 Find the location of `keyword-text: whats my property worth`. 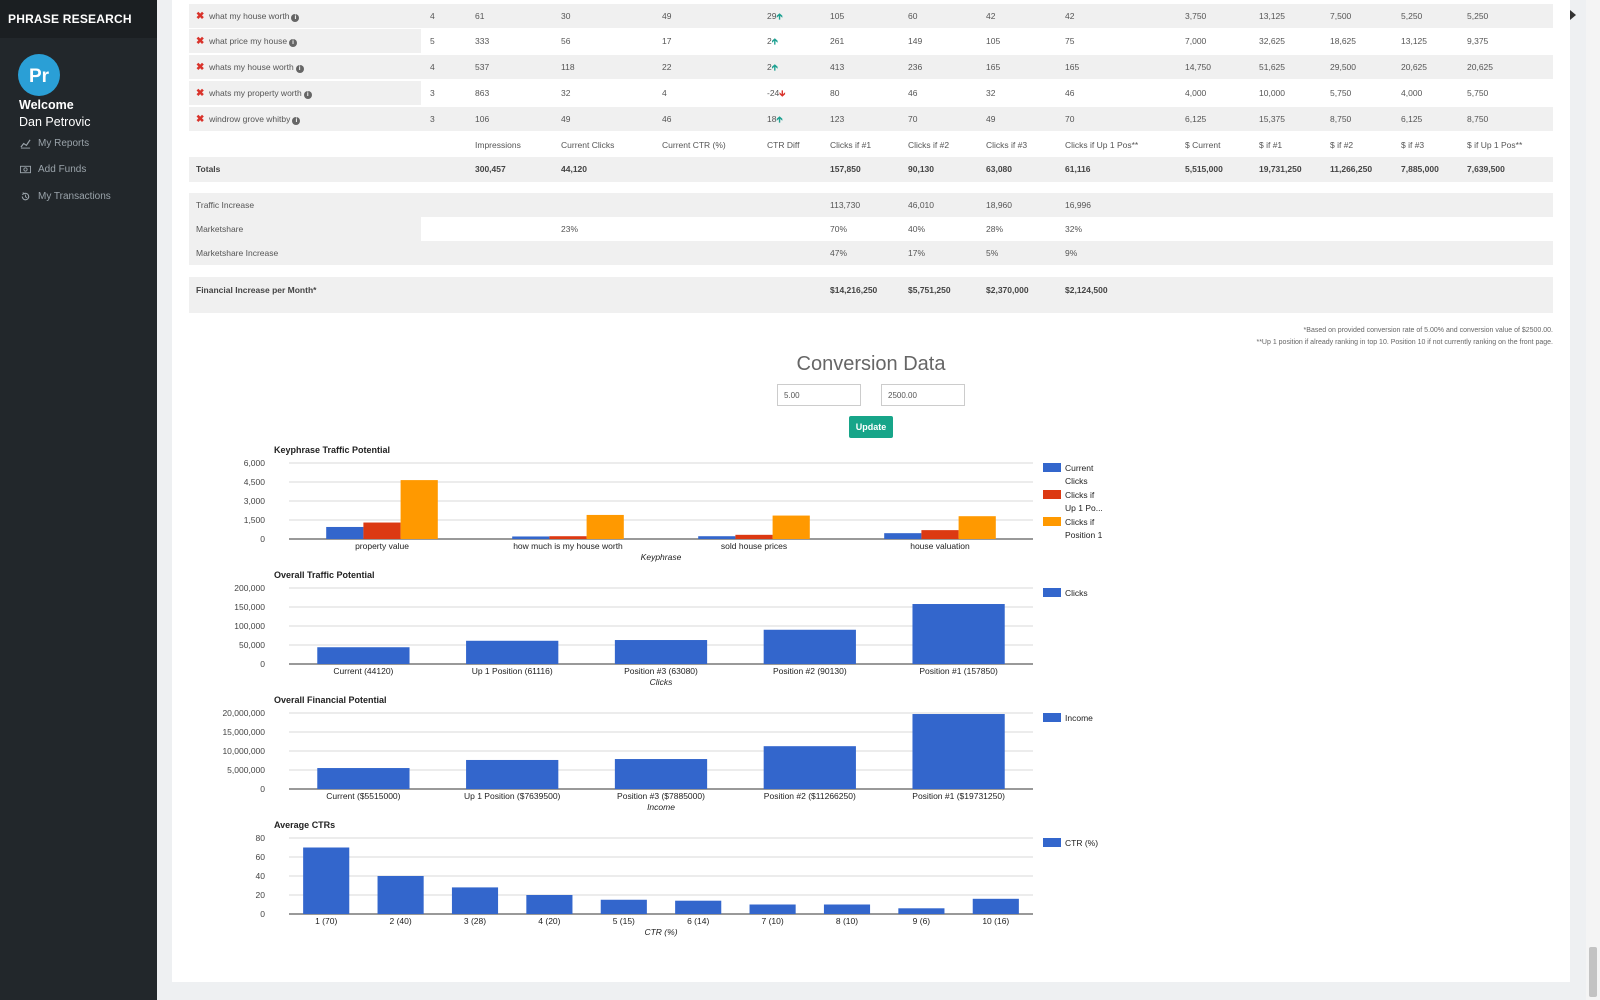

keyword-text: whats my property worth is located at coordinates (255, 93).